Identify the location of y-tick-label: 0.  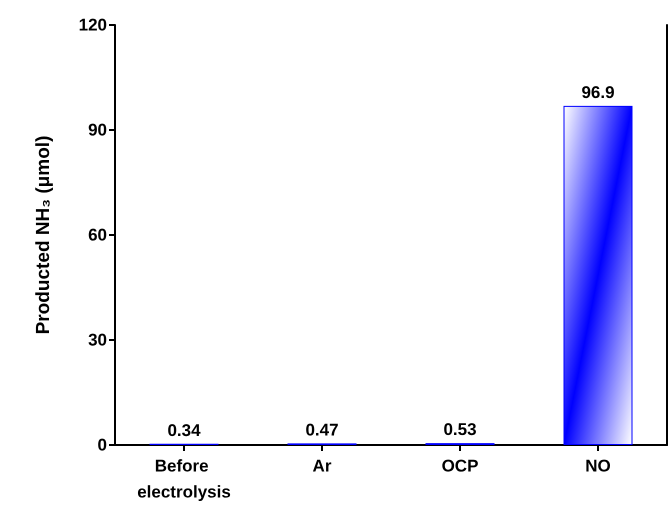
(102, 445).